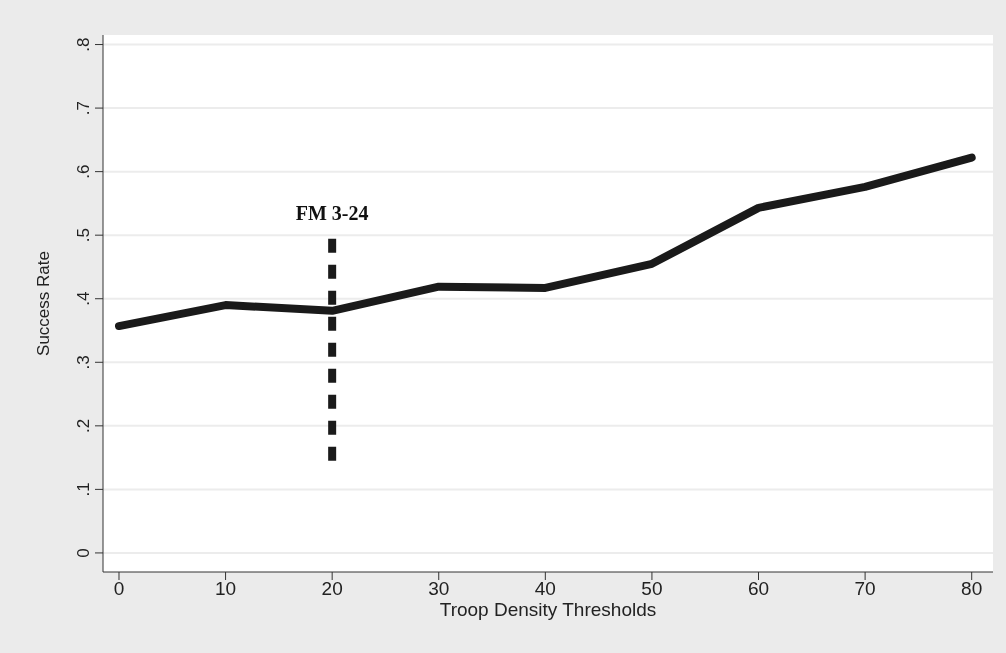 This screenshot has height=653, width=1006. What do you see at coordinates (83, 298) in the screenshot?
I see `y-tick-label: .4` at bounding box center [83, 298].